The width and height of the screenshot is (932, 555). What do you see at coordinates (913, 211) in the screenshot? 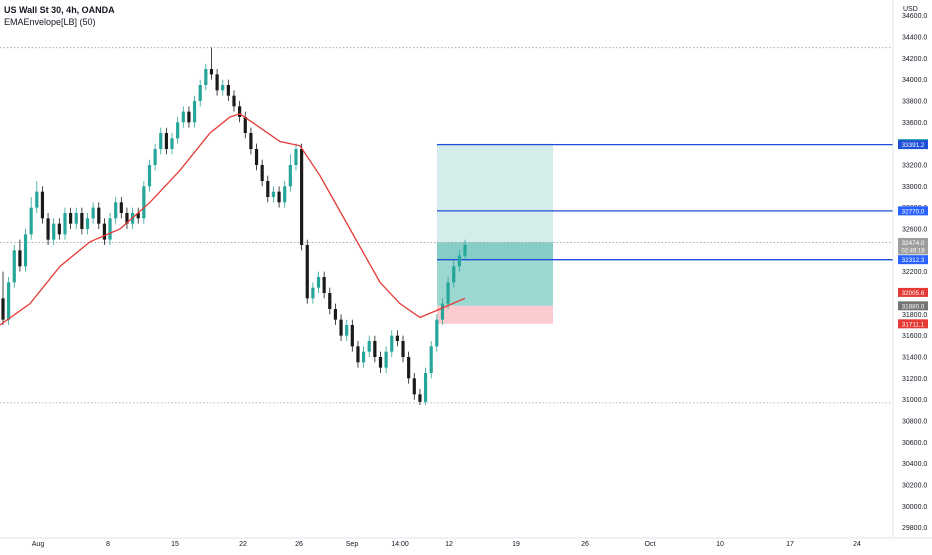
I see `price-label-text: 32770.0` at bounding box center [913, 211].